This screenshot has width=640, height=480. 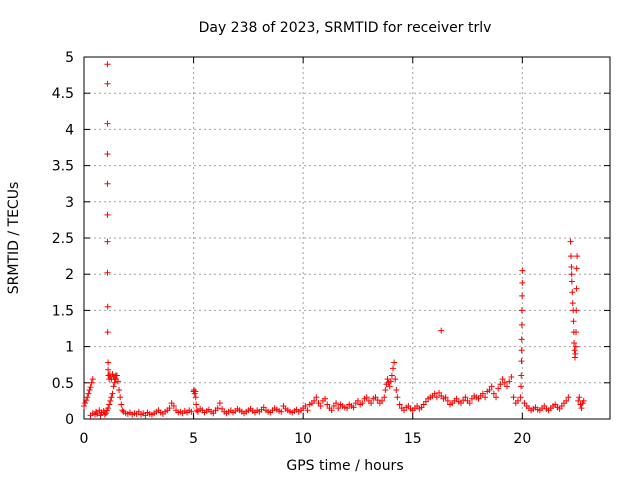 What do you see at coordinates (69, 203) in the screenshot?
I see `y-tick-label: 3` at bounding box center [69, 203].